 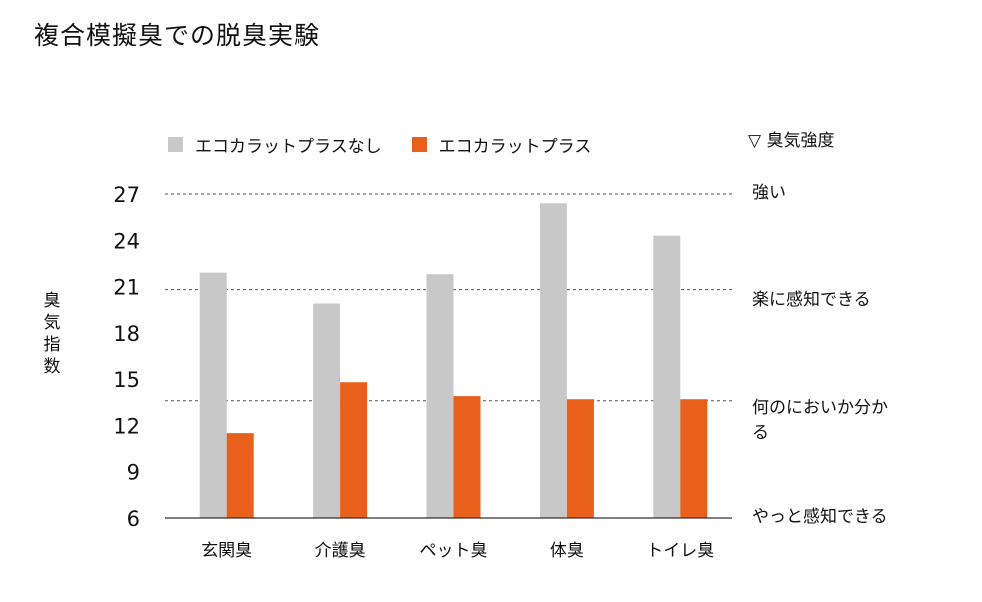 I want to click on x-tick-label-2: ペット臭, so click(x=454, y=551).